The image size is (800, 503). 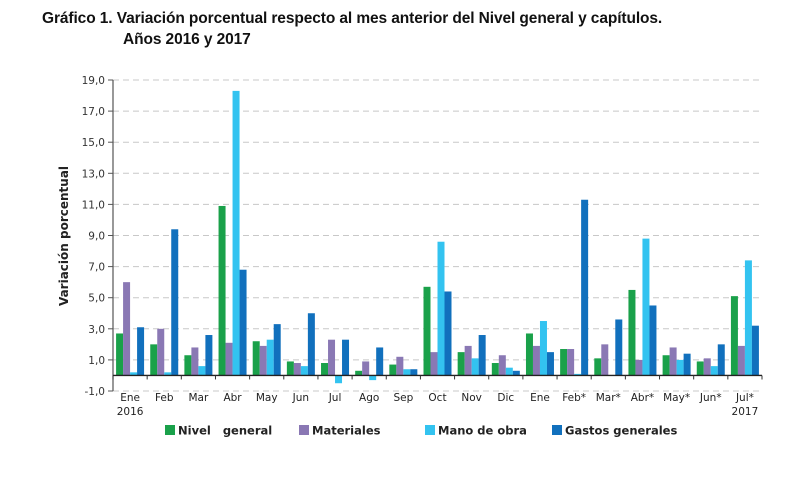 What do you see at coordinates (335, 398) in the screenshot?
I see `x-tick-label: Jul` at bounding box center [335, 398].